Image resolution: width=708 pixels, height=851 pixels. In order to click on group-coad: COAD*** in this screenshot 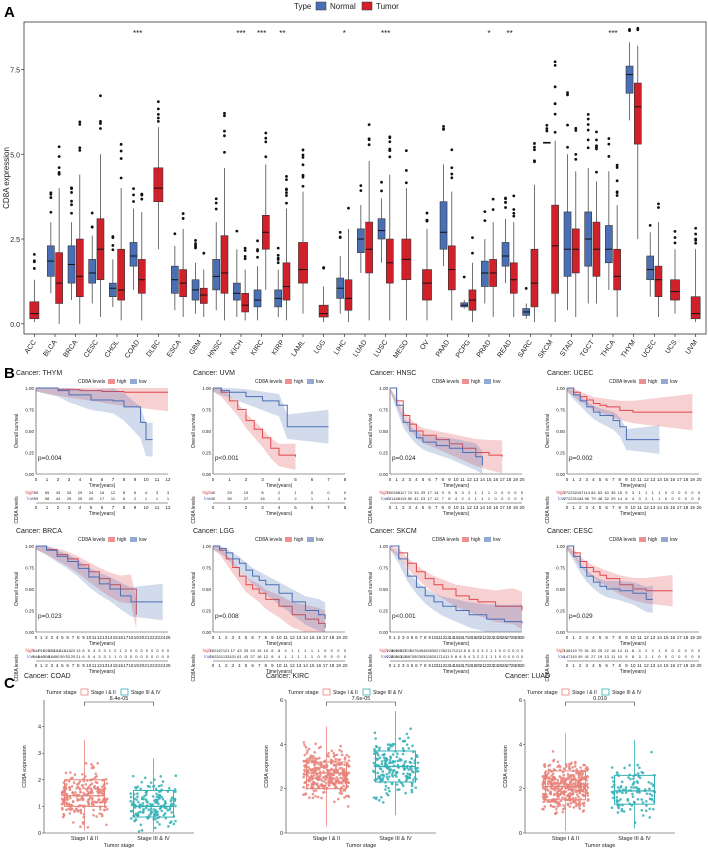, I will do `click(135, 194)`.